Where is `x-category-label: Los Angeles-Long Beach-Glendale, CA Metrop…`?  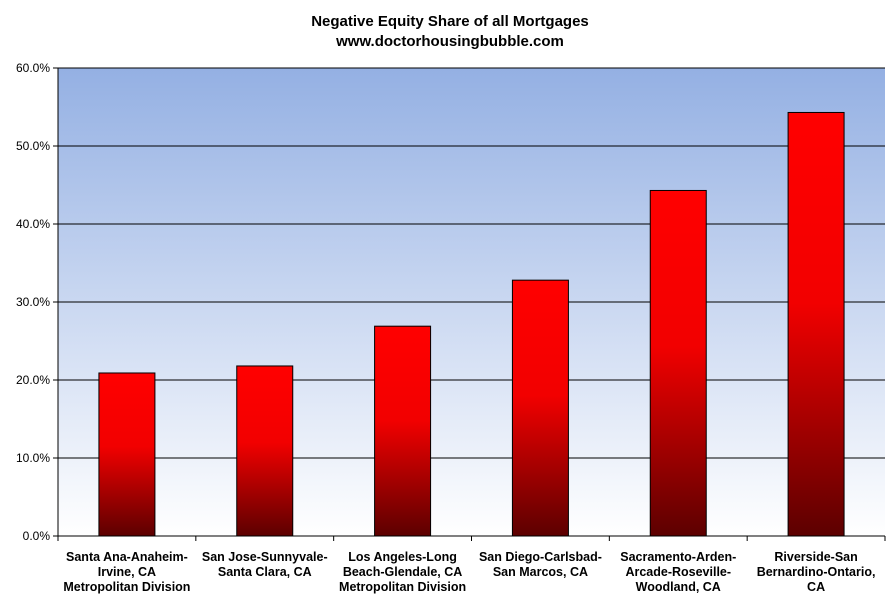
x-category-label: Los Angeles-Long Beach-Glendale, CA Metrop… is located at coordinates (402, 572).